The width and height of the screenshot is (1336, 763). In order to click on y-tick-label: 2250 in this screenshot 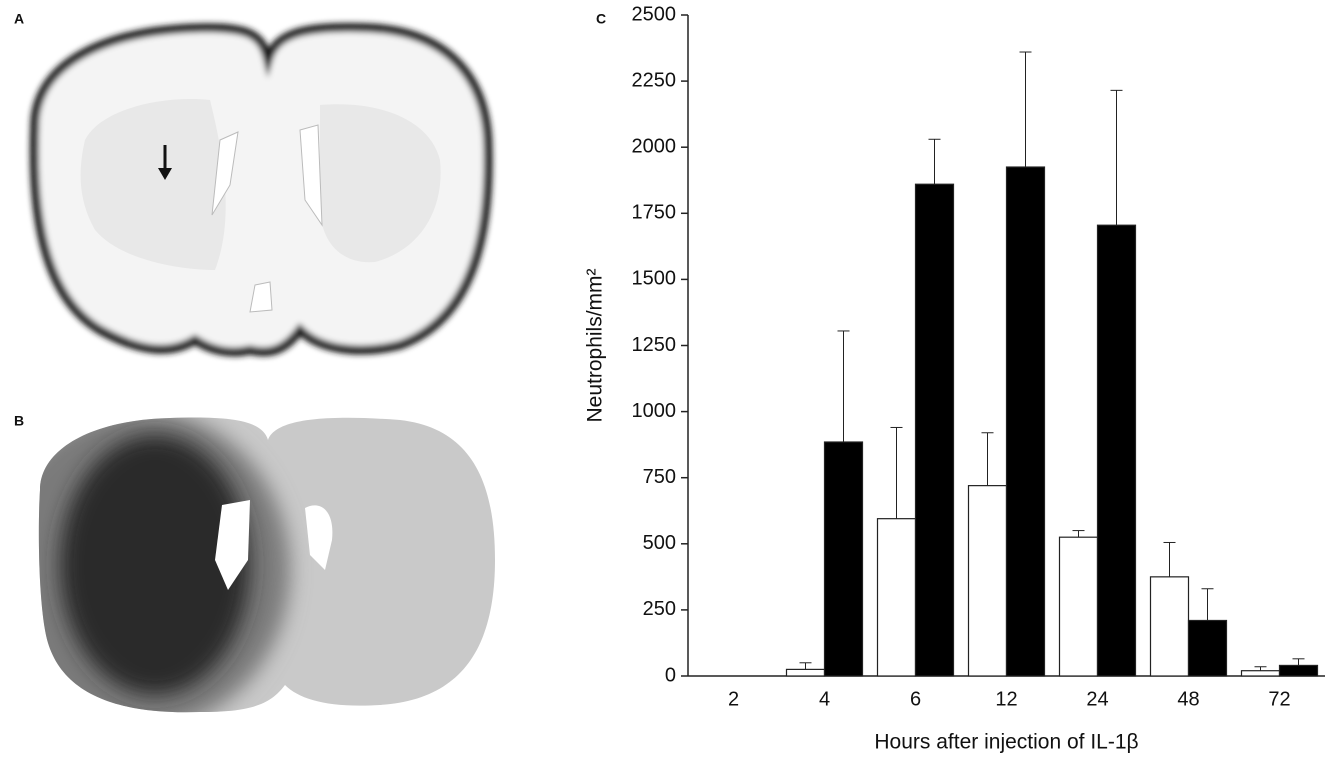, I will do `click(654, 80)`.